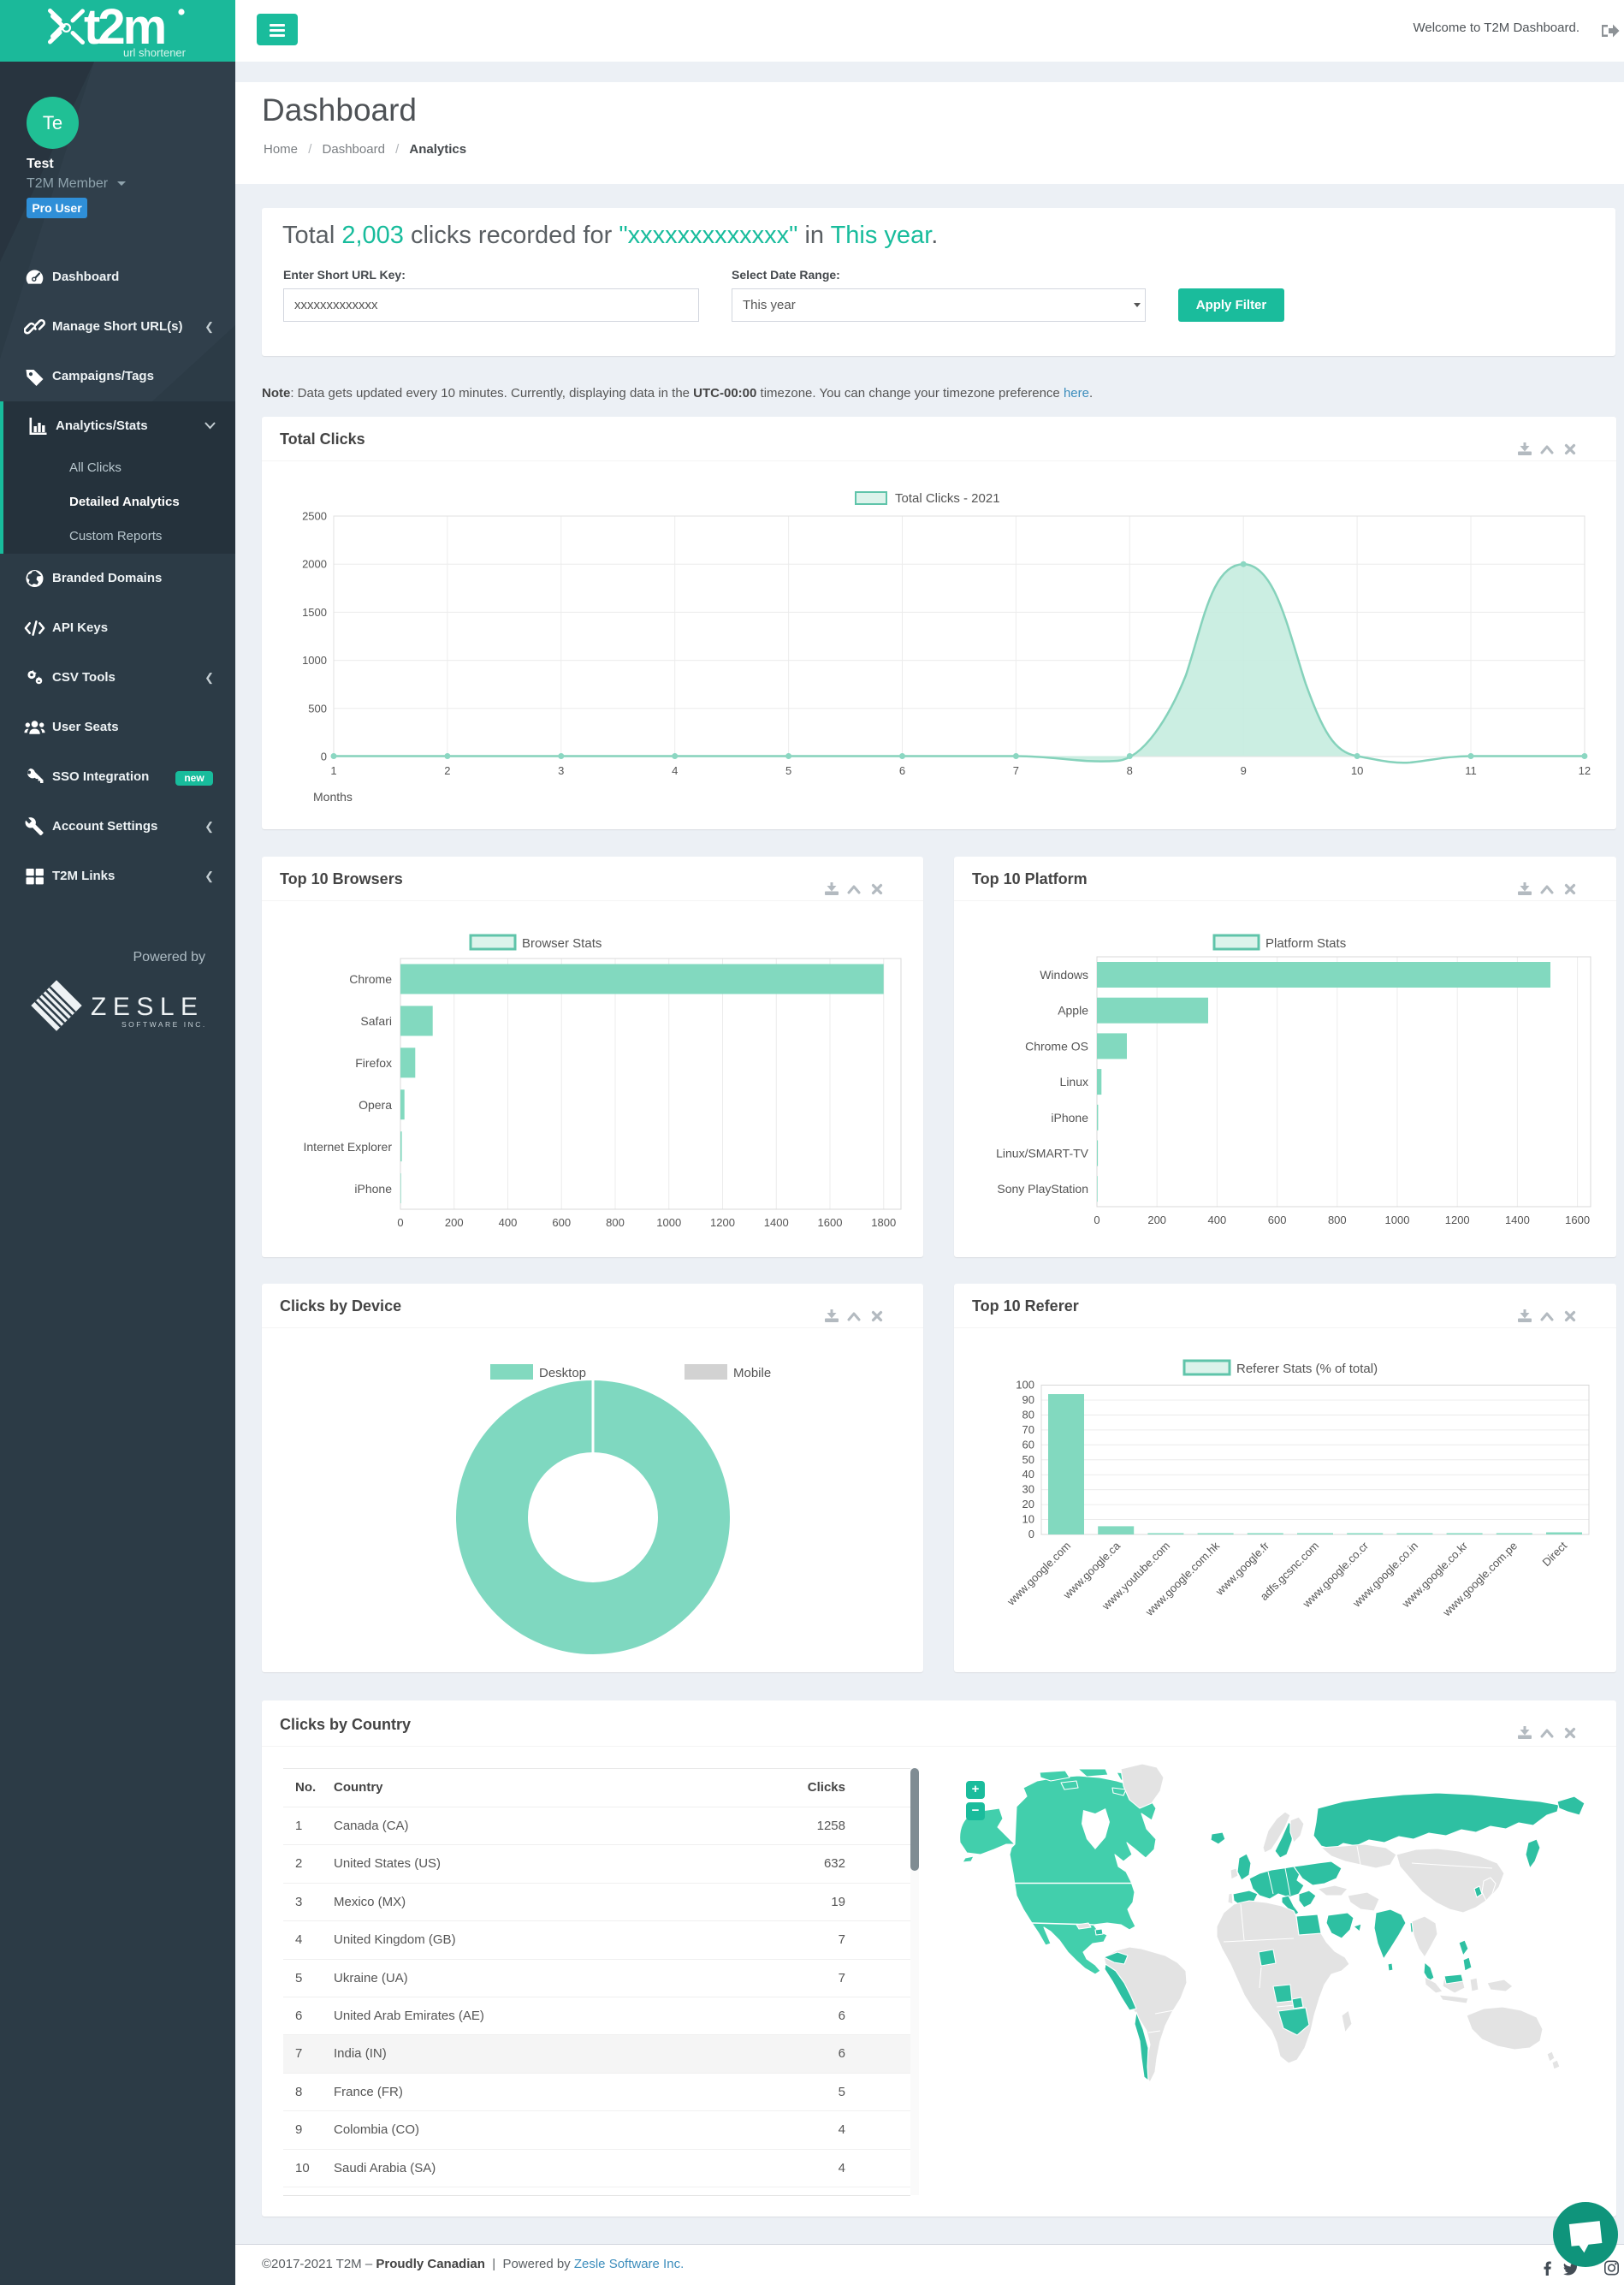 This screenshot has width=1624, height=2285. What do you see at coordinates (1028, 1414) in the screenshot?
I see `svg-text: 80` at bounding box center [1028, 1414].